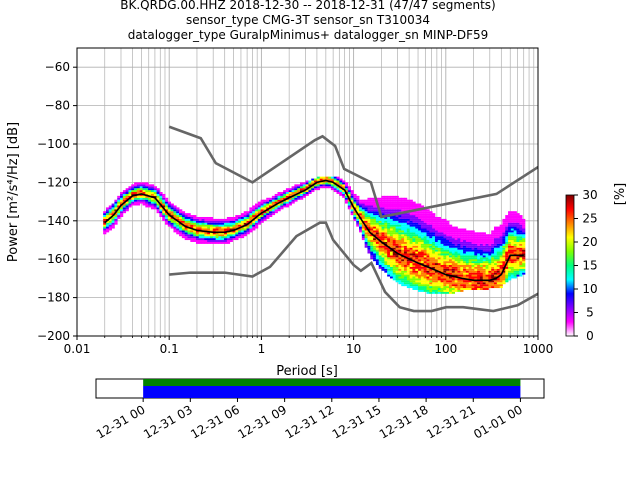 The width and height of the screenshot is (640, 480). What do you see at coordinates (53, 336) in the screenshot?
I see `y-tick-label: −200` at bounding box center [53, 336].